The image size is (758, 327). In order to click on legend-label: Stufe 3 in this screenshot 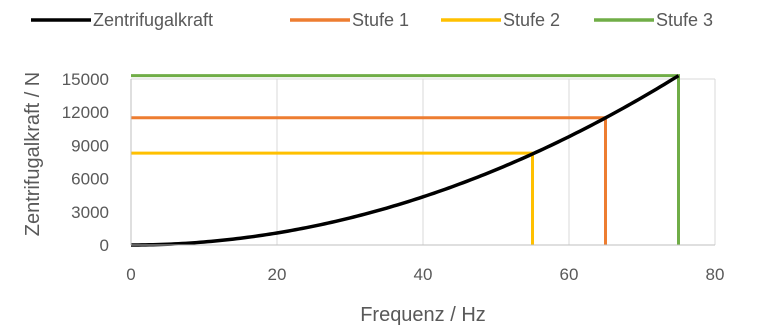, I will do `click(684, 20)`.